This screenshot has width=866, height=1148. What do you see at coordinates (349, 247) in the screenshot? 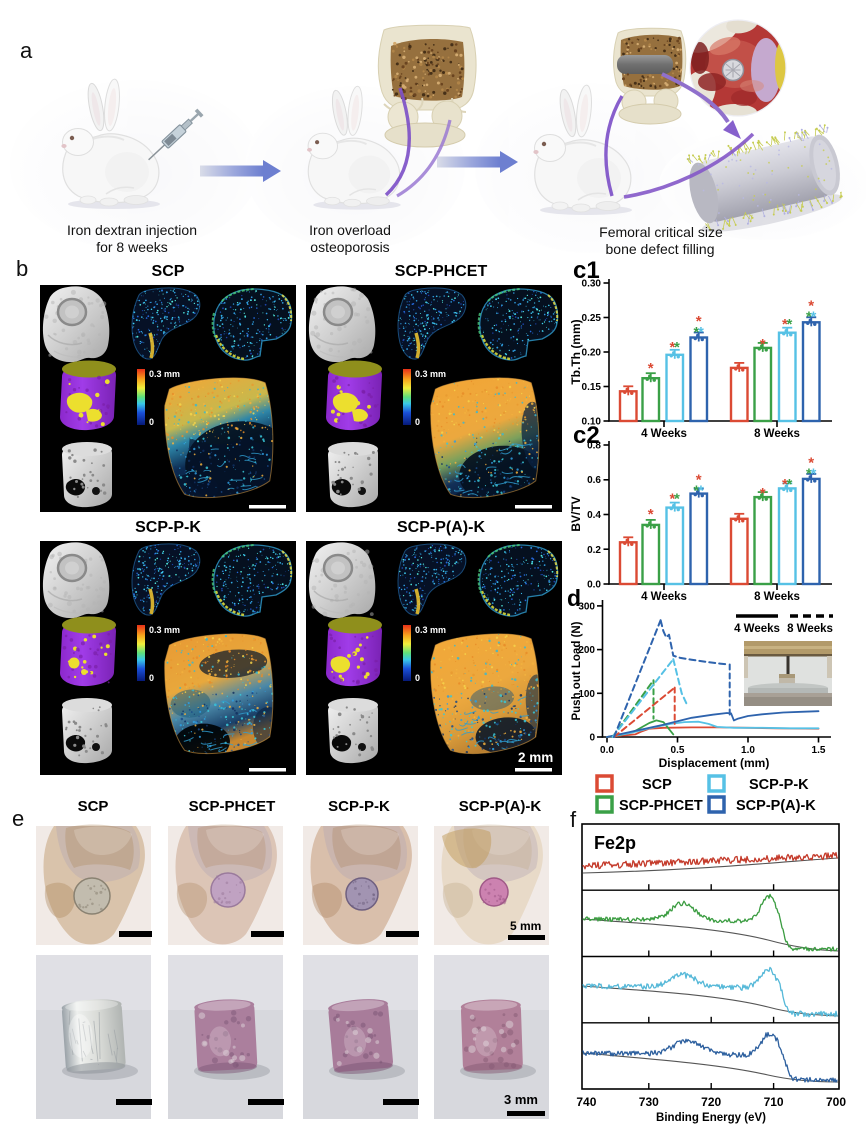
I see `svg-text: osteoporosis` at bounding box center [349, 247].